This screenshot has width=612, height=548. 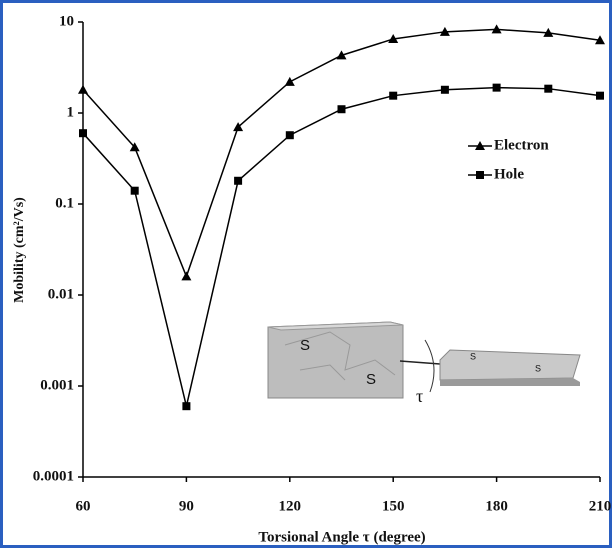 I want to click on legend-label: Hole, so click(x=509, y=174).